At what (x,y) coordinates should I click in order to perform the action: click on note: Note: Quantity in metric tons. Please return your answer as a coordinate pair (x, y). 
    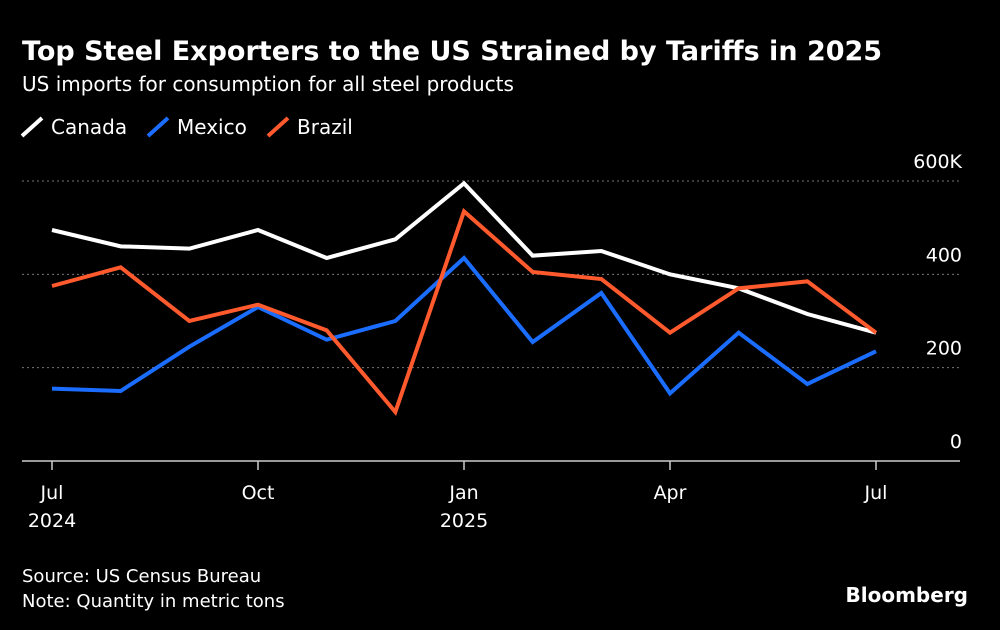
    Looking at the image, I should click on (153, 601).